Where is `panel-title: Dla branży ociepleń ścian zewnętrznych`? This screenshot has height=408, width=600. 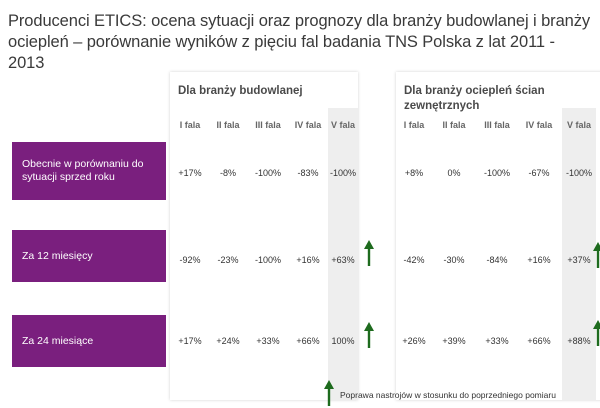
panel-title: Dla branży ociepleń ścian zewnętrznych is located at coordinates (474, 98).